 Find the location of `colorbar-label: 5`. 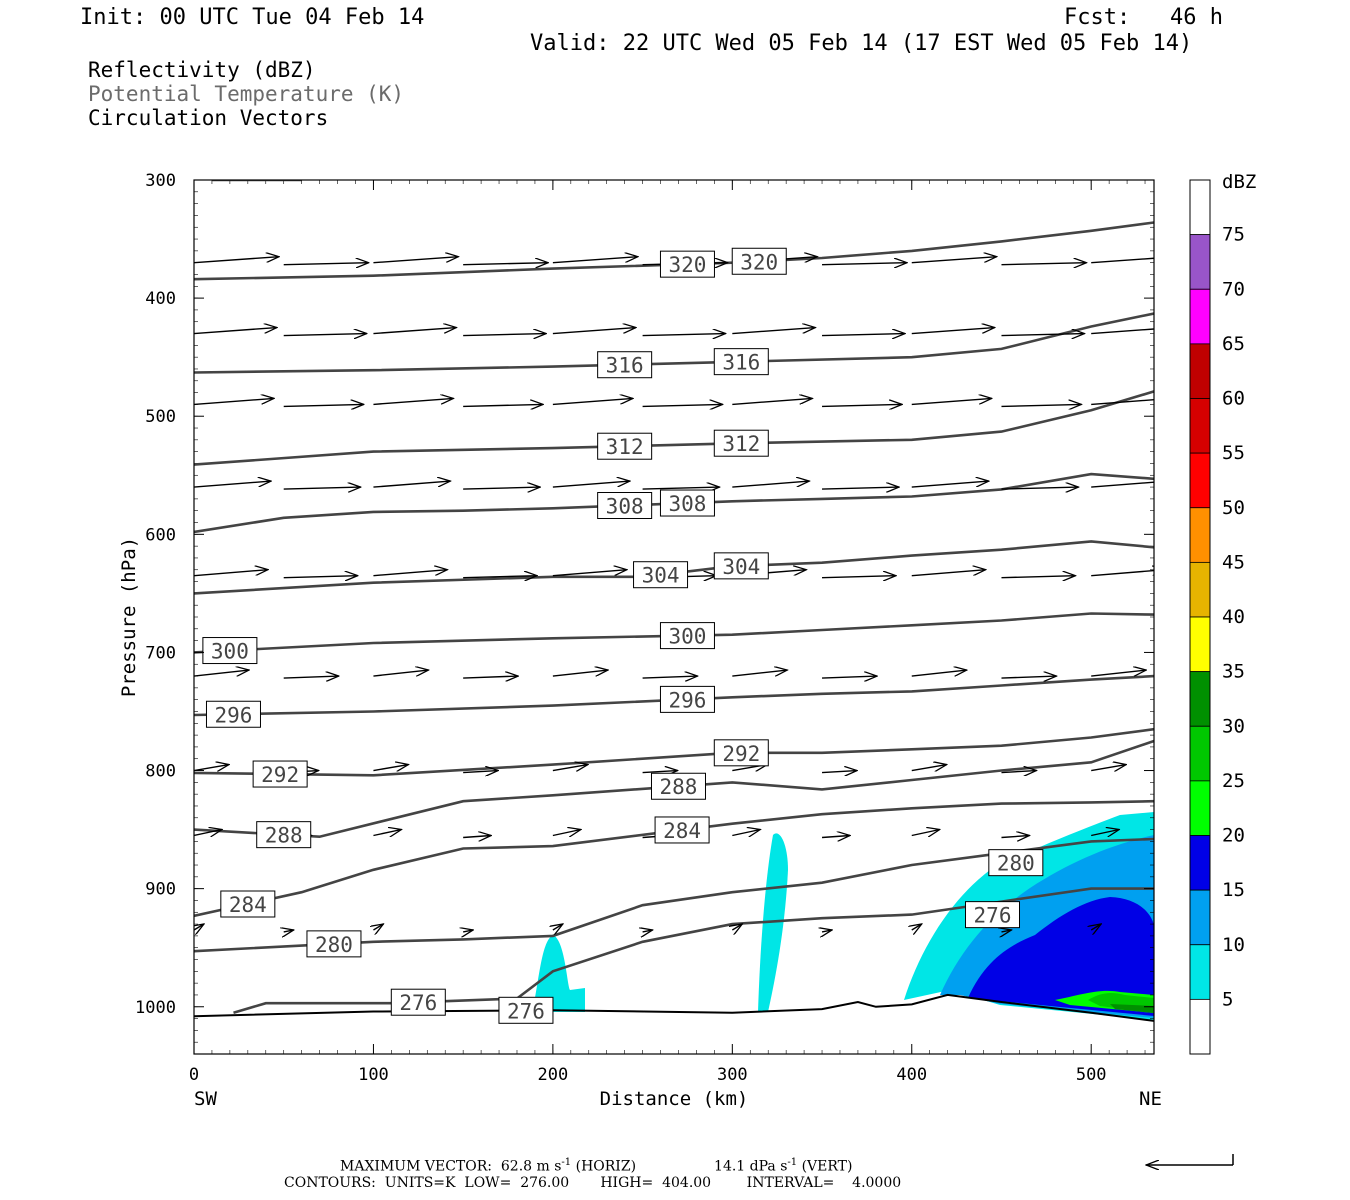

colorbar-label: 5 is located at coordinates (1227, 999).